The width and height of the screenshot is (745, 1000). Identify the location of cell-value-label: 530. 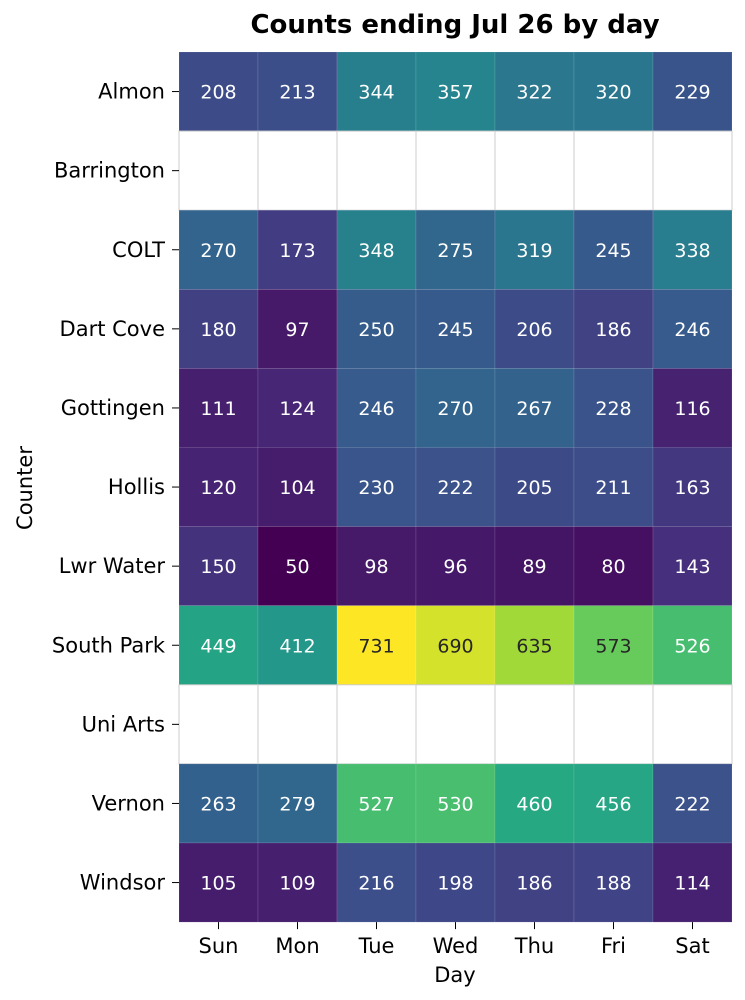
(455, 804).